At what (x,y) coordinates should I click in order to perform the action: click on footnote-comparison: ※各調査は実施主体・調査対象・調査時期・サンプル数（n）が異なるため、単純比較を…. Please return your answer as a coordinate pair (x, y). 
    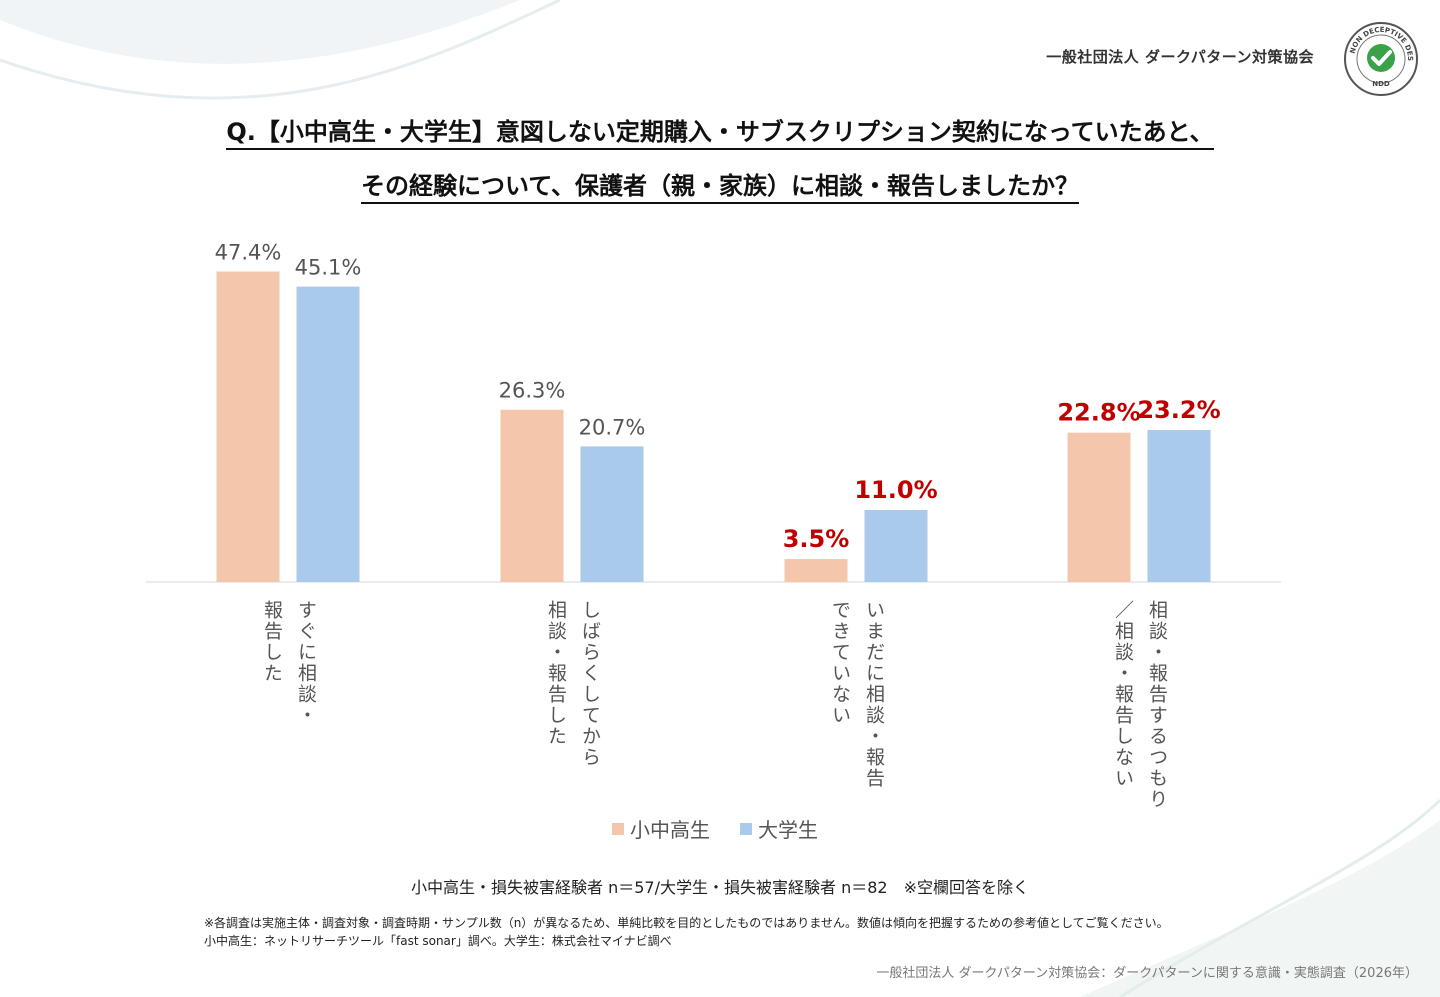
    Looking at the image, I should click on (686, 923).